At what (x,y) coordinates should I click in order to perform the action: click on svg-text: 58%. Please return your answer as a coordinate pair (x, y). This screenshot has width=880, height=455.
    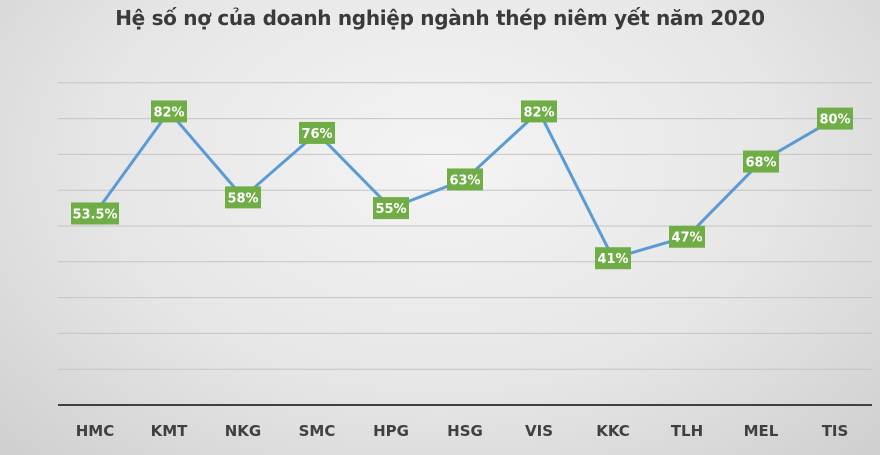
    Looking at the image, I should click on (242, 198).